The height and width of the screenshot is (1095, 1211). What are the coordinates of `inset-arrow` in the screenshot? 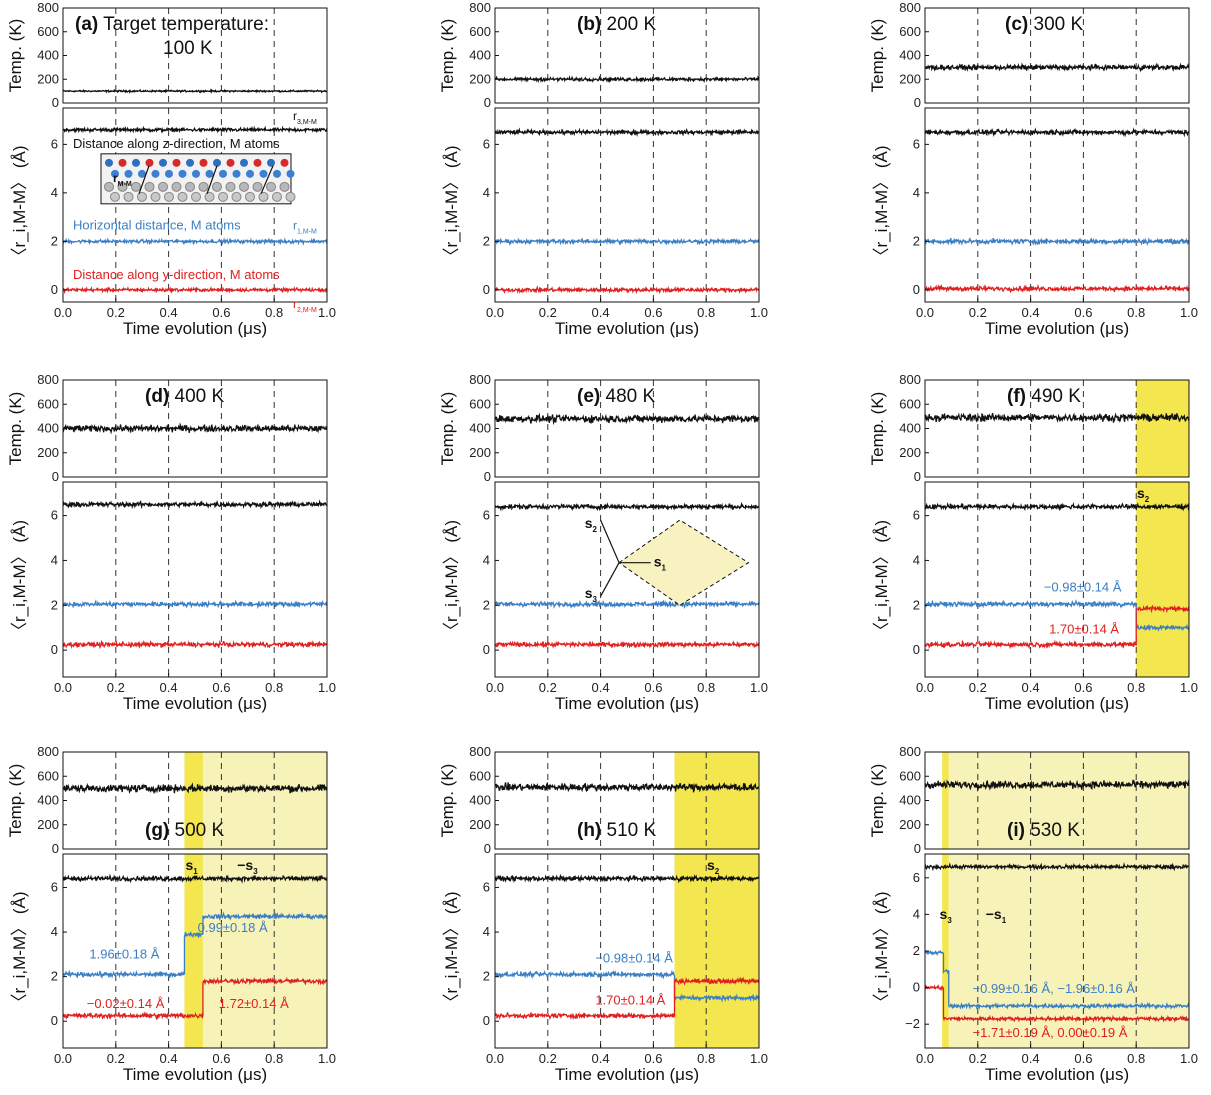 It's located at (212, 180).